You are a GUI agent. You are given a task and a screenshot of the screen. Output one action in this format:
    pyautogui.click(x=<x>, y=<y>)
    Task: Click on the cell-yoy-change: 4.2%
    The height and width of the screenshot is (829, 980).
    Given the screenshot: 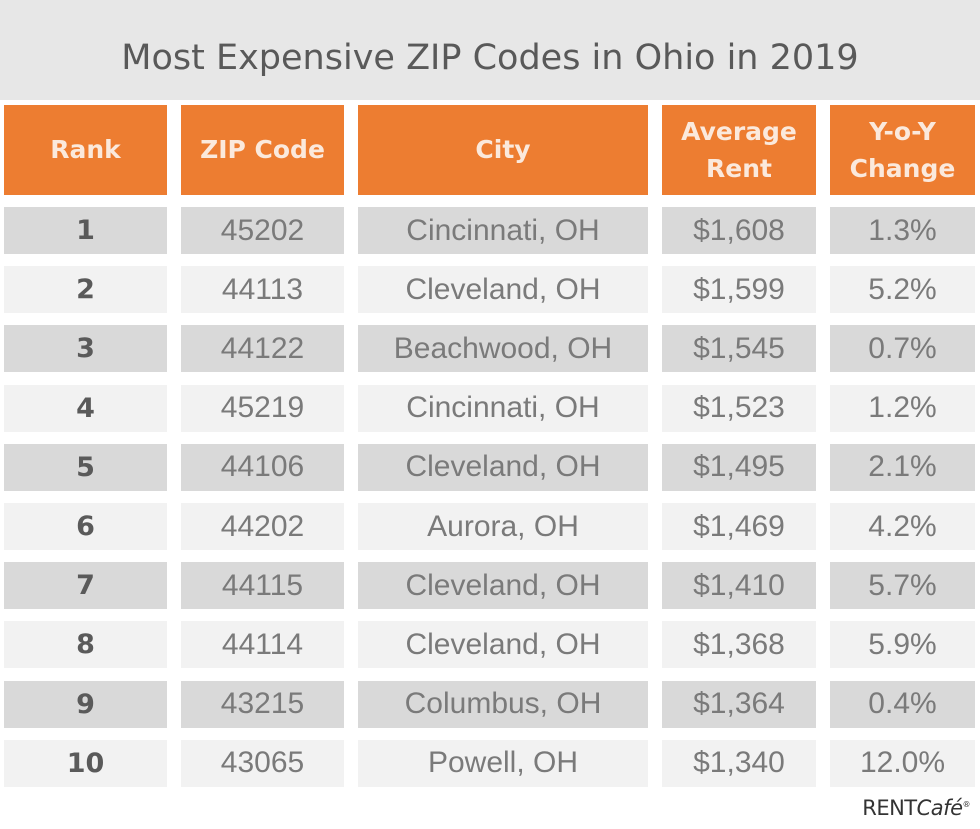 What is the action you would take?
    pyautogui.click(x=902, y=526)
    